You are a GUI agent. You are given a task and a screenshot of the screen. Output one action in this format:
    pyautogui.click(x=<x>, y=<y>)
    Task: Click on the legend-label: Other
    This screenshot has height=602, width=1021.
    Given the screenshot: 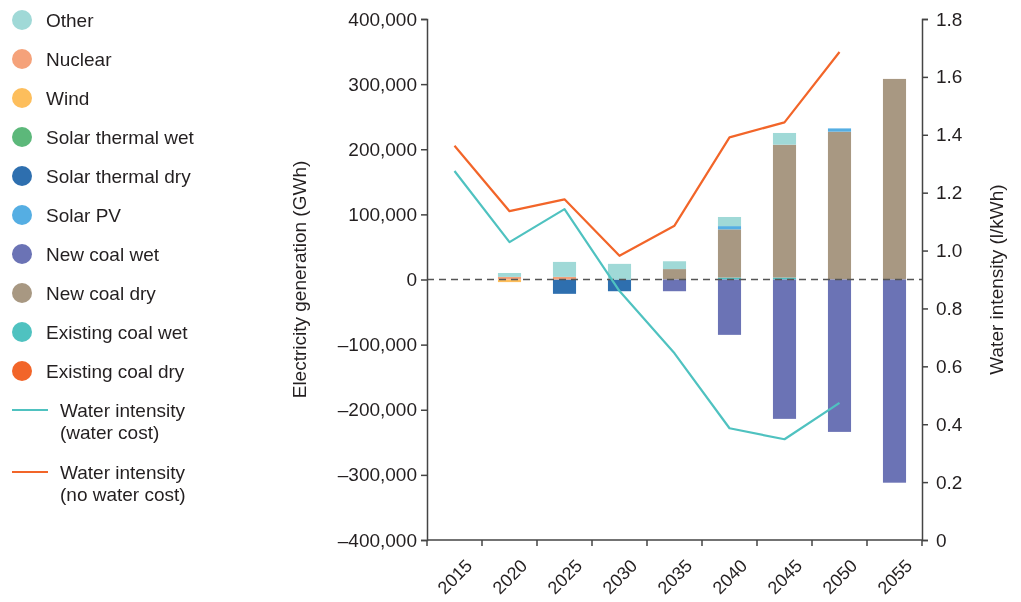 What is the action you would take?
    pyautogui.click(x=70, y=20)
    